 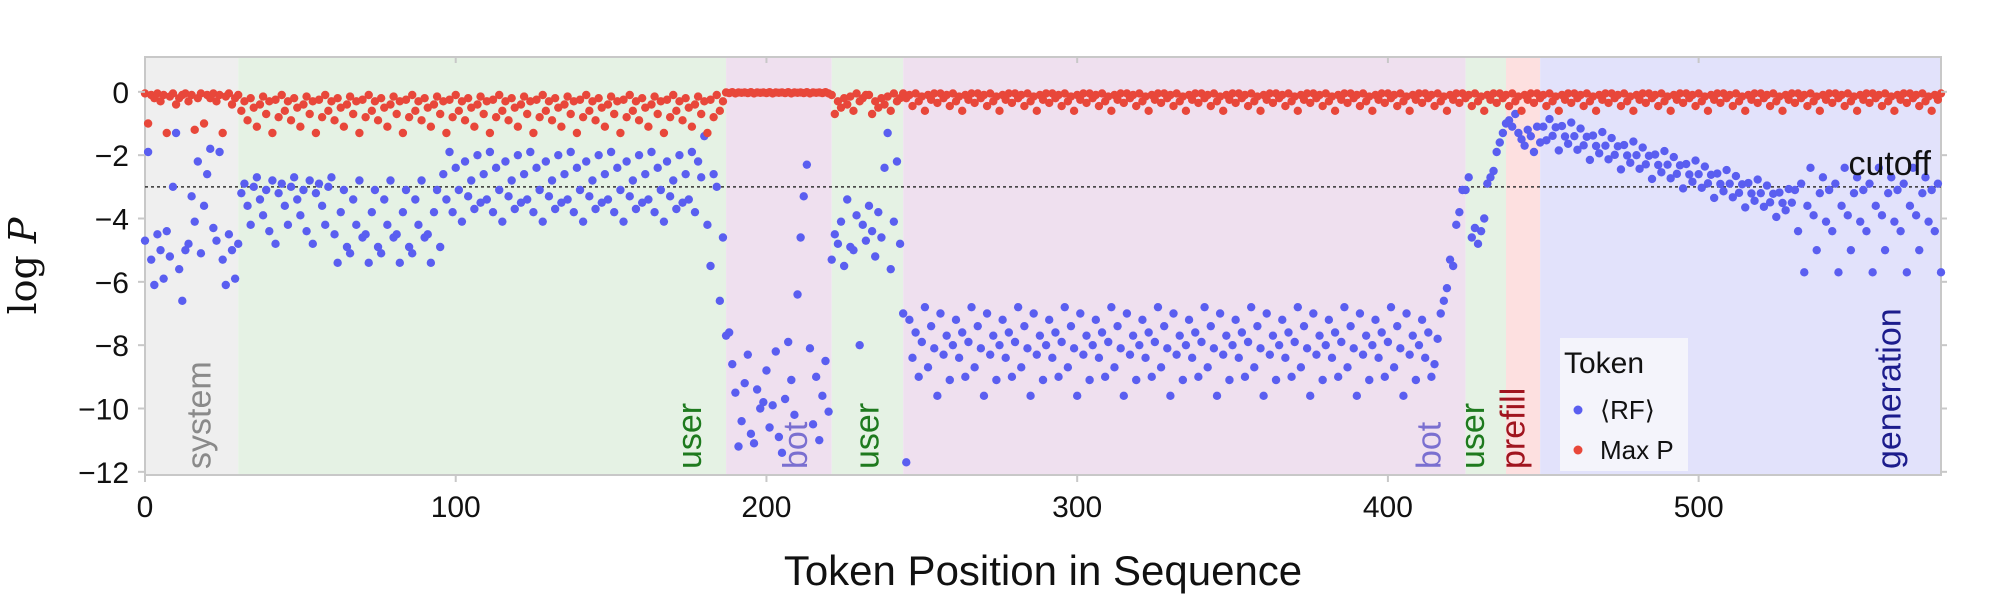 What do you see at coordinates (690, 436) in the screenshot?
I see `region-label-user-1: user` at bounding box center [690, 436].